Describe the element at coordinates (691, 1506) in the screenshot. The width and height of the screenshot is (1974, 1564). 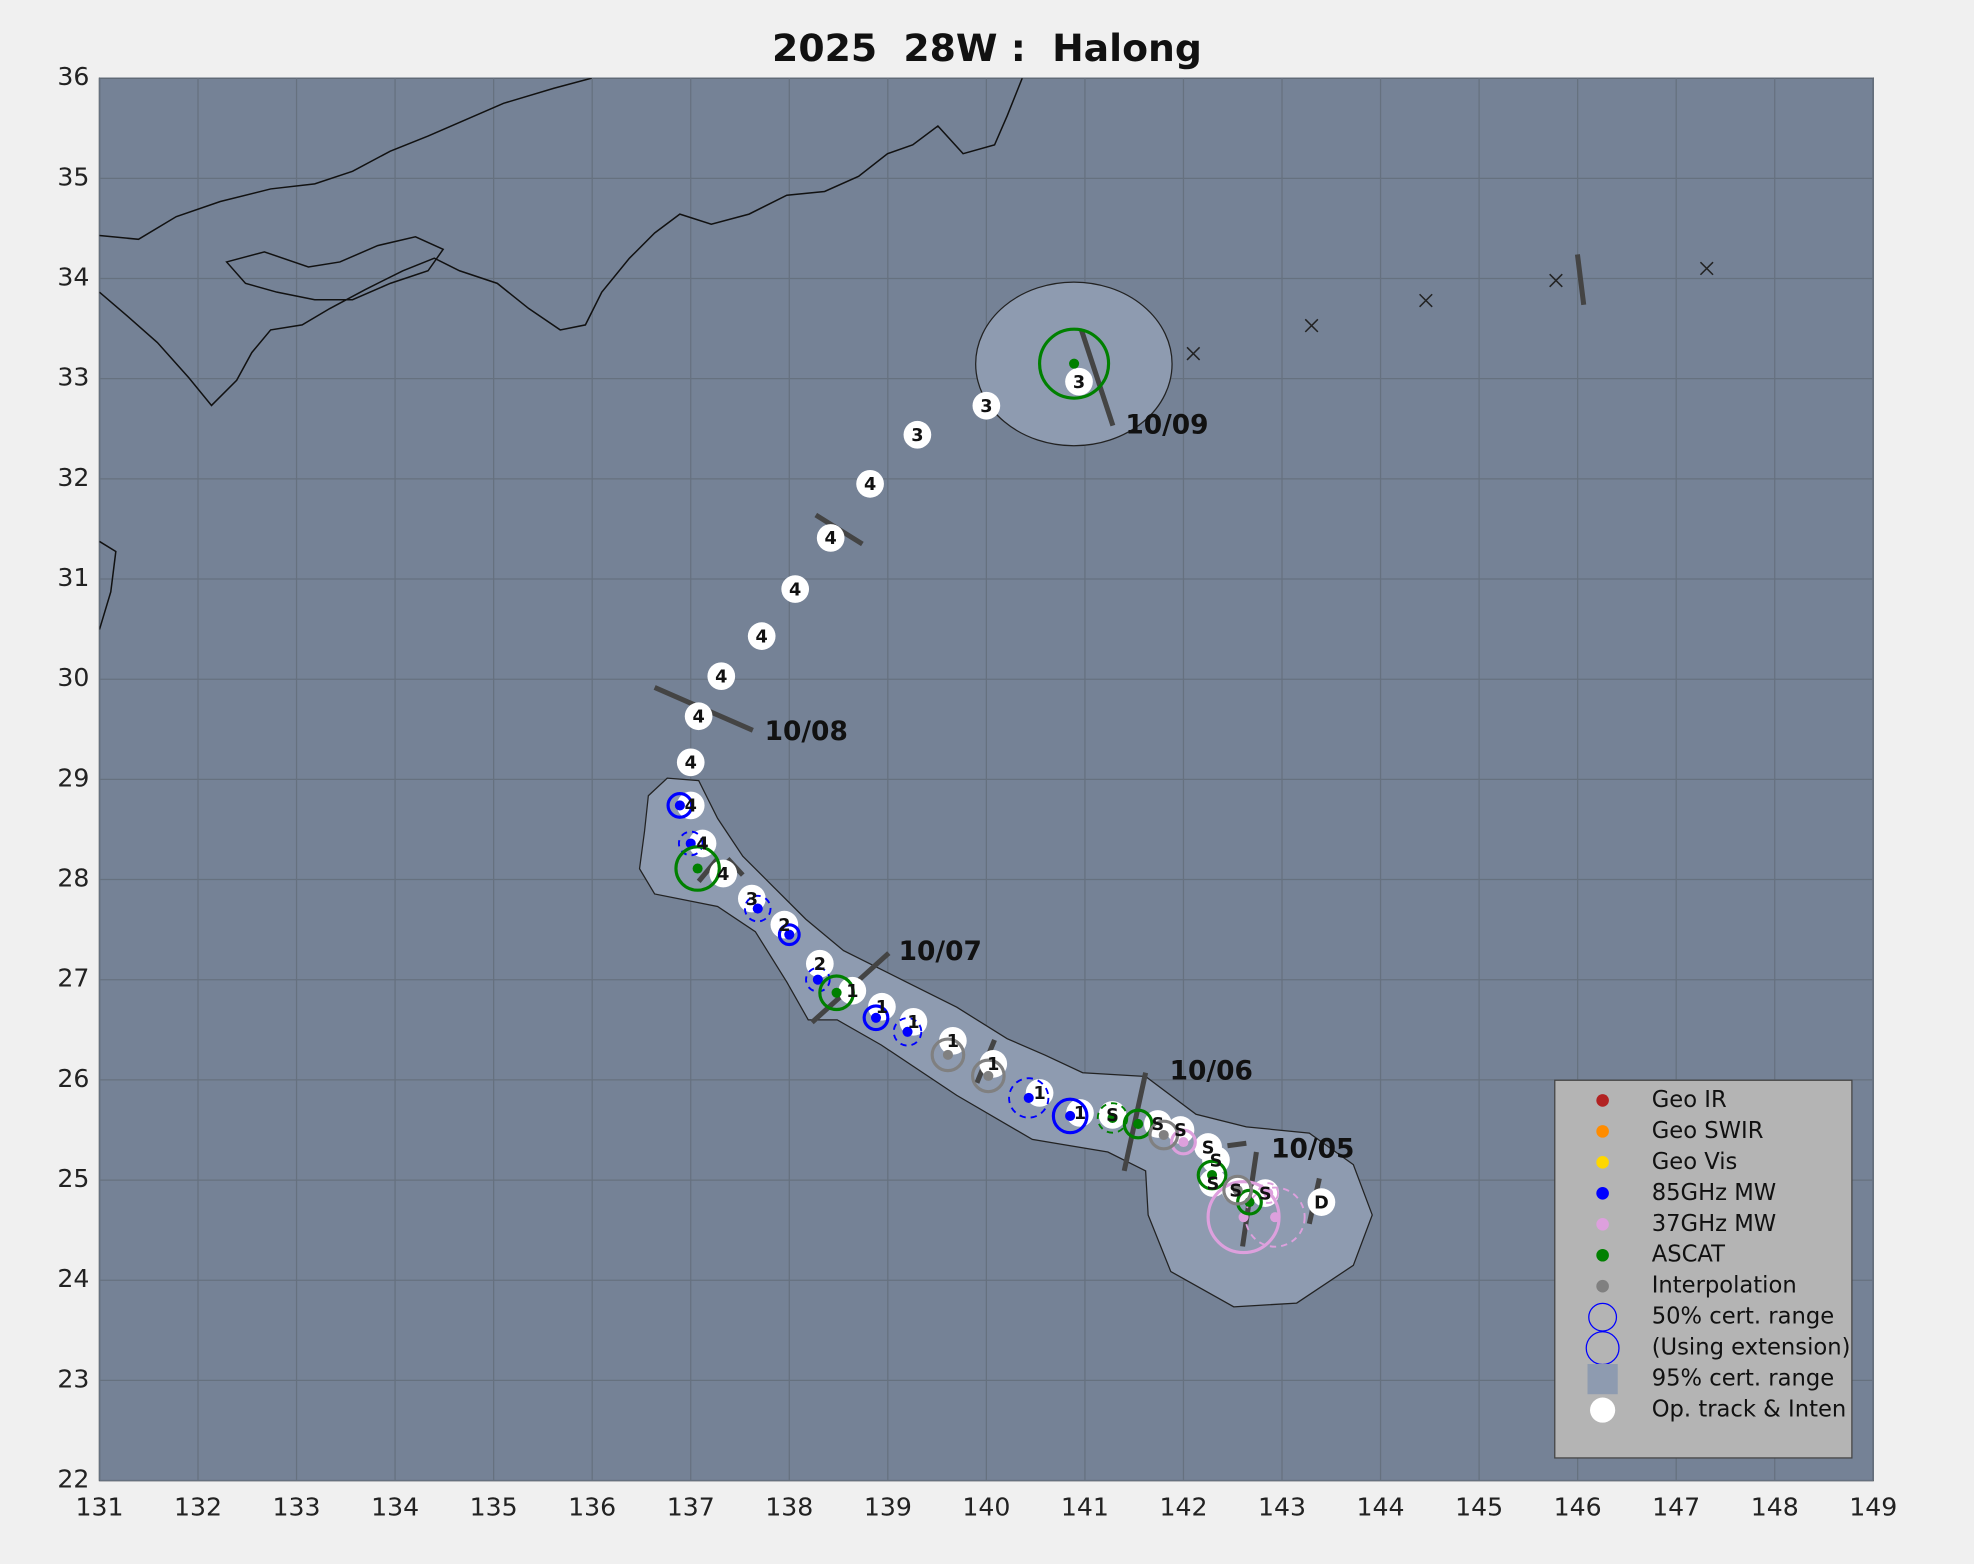
I see `x-tick-label: 137` at that location.